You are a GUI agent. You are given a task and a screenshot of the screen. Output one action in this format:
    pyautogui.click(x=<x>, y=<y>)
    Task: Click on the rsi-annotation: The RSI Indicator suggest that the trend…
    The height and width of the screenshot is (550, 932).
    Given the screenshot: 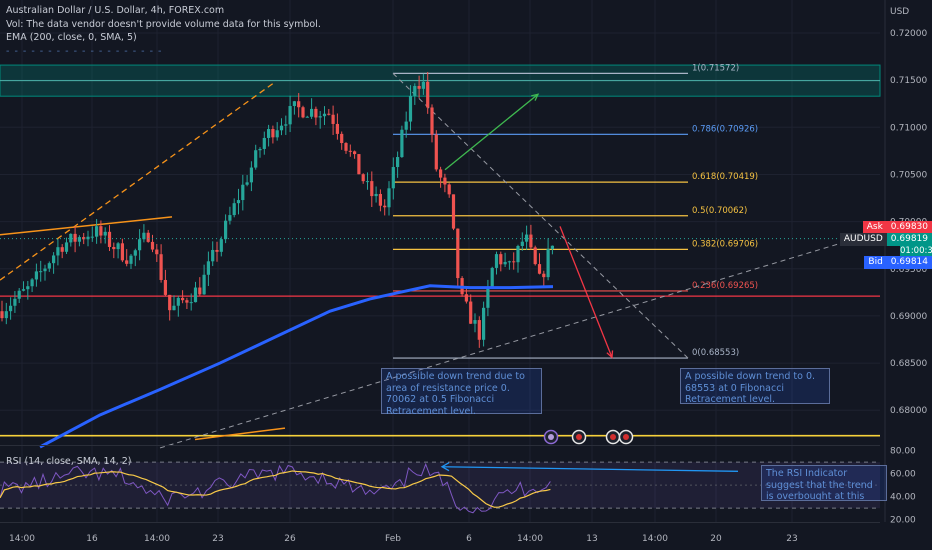 What is the action you would take?
    pyautogui.click(x=824, y=483)
    